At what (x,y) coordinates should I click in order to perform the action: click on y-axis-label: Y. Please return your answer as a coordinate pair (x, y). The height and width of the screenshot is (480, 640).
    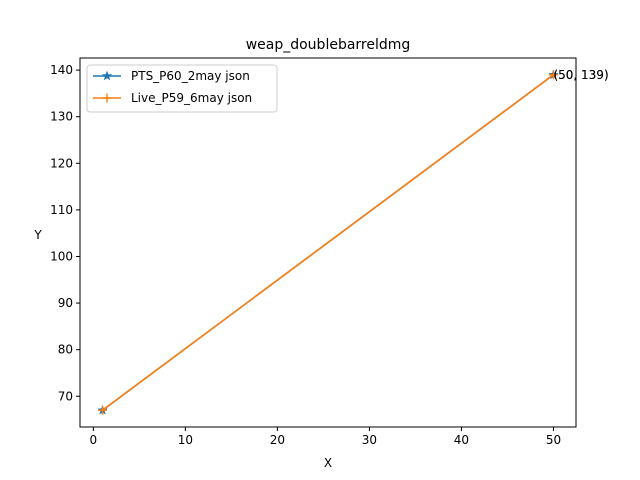
    Looking at the image, I should click on (37, 235).